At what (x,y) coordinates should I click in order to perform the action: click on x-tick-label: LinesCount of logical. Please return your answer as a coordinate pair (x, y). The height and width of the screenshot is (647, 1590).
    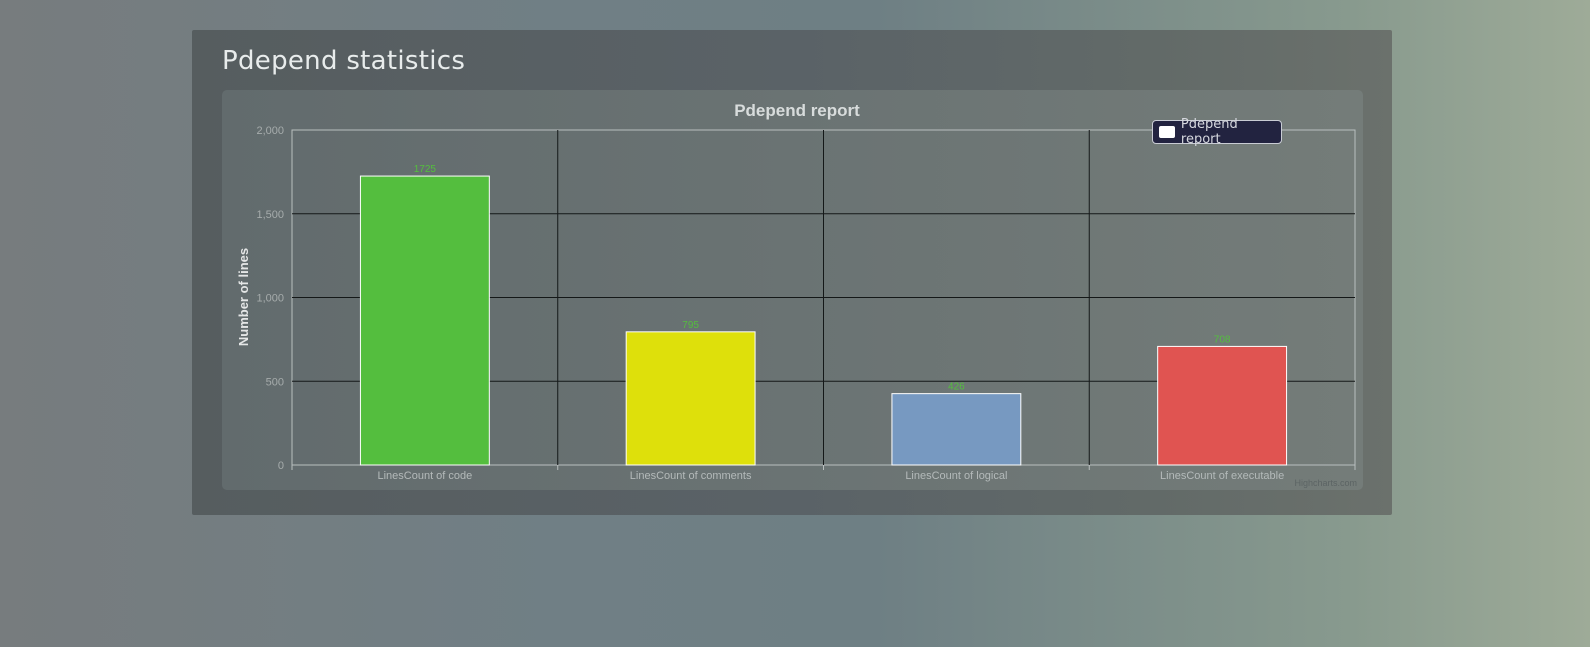
    Looking at the image, I should click on (956, 476).